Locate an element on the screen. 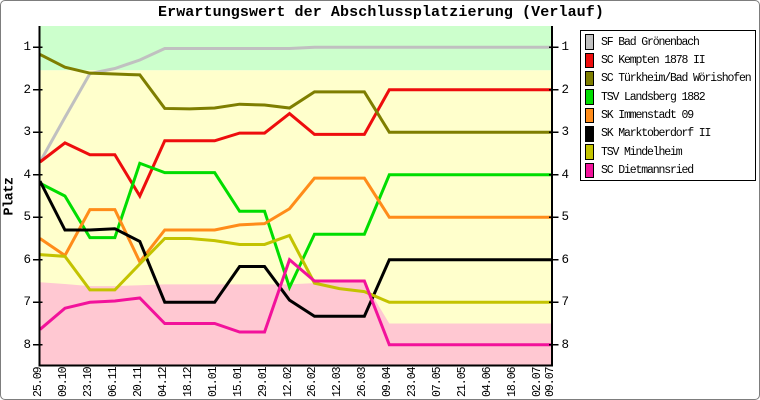 This screenshot has width=760, height=400. y-tick-label-left-7: 7 is located at coordinates (27, 302).